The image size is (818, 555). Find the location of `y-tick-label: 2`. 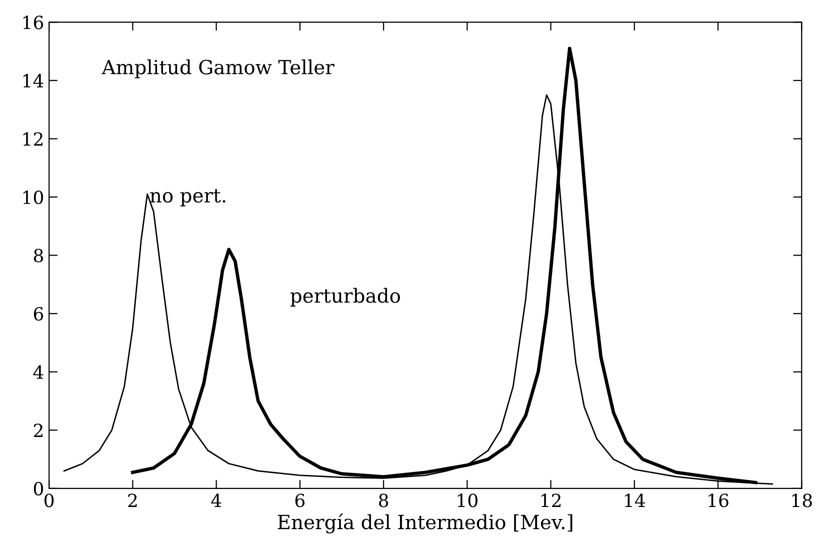

y-tick-label: 2 is located at coordinates (38, 430).